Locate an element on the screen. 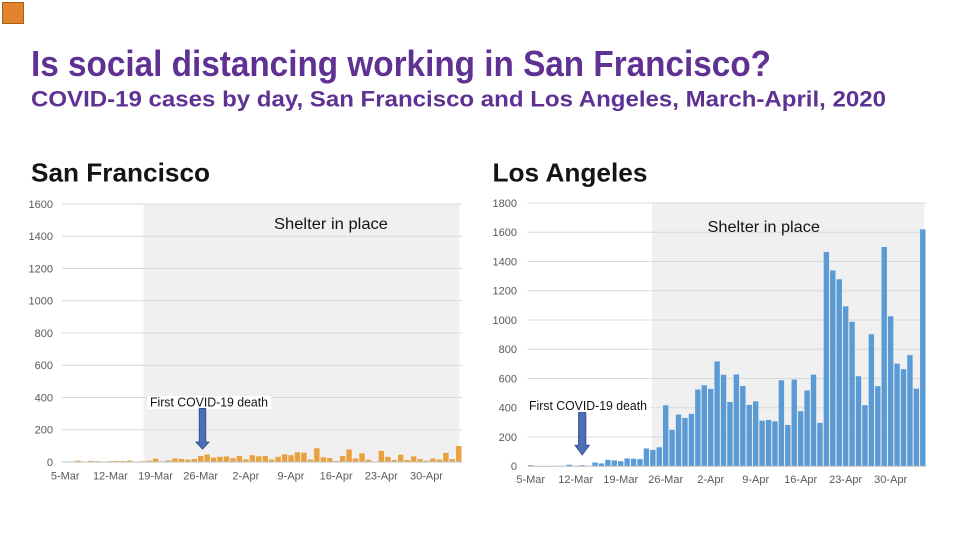 Image resolution: width=960 pixels, height=545 pixels. svg-text: Los Angeles is located at coordinates (570, 173).